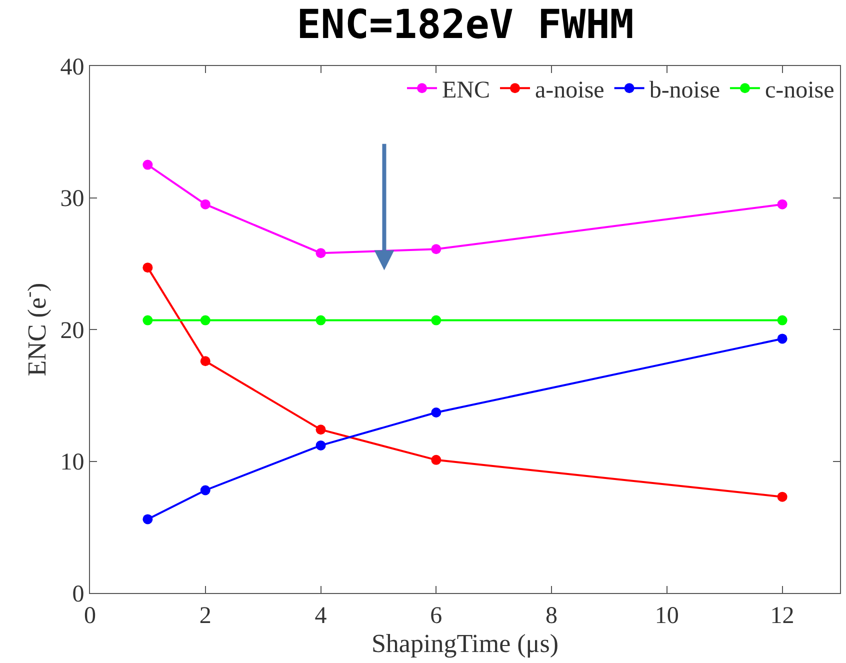 The height and width of the screenshot is (663, 846). Describe the element at coordinates (782, 615) in the screenshot. I see `x-tick-label: 12` at that location.